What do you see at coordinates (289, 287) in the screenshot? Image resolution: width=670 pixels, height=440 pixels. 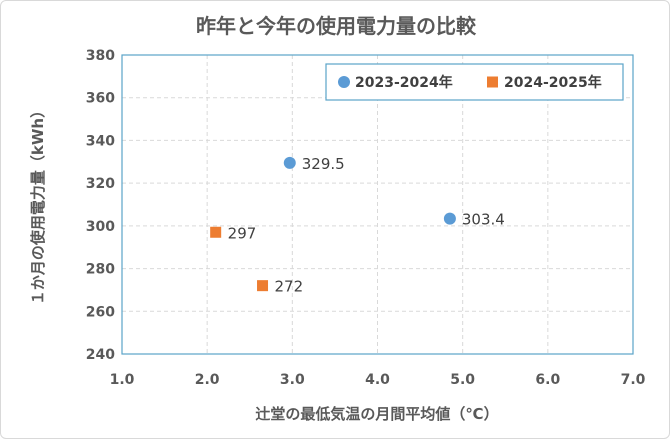 I see `data-label: 272` at bounding box center [289, 287].